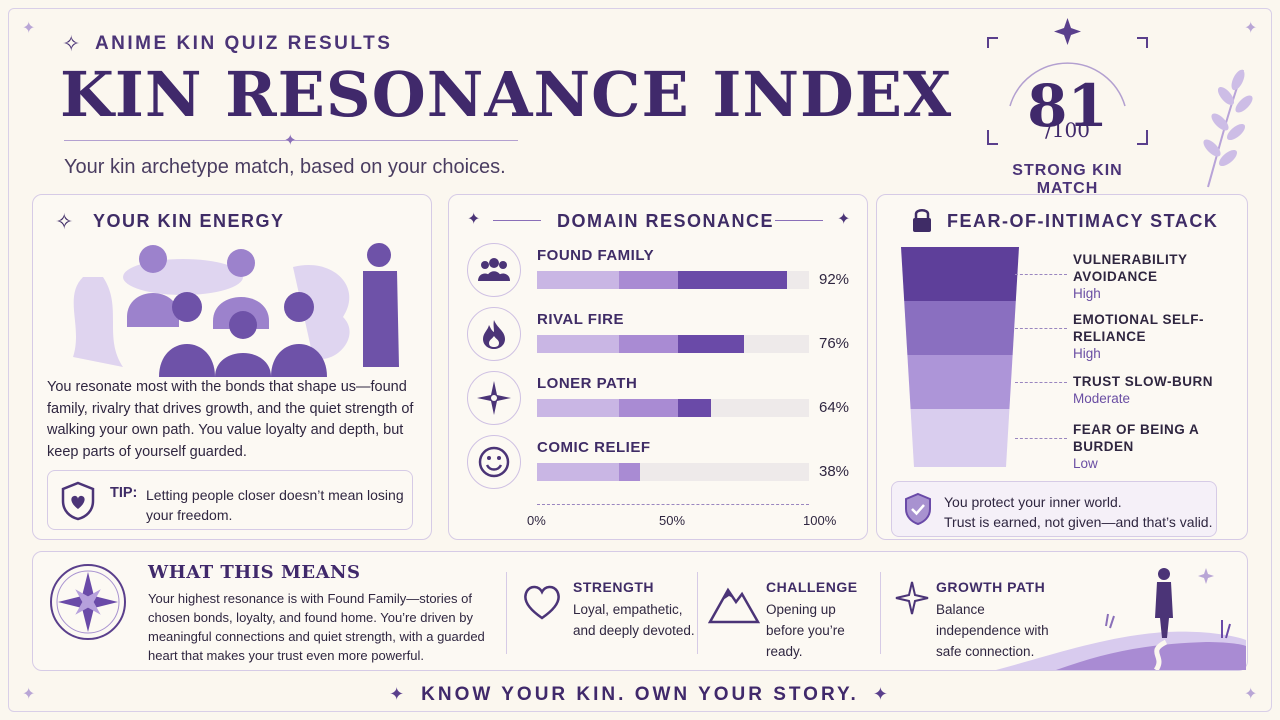  Describe the element at coordinates (834, 471) in the screenshot. I see `bar-value-label: 38%` at that location.